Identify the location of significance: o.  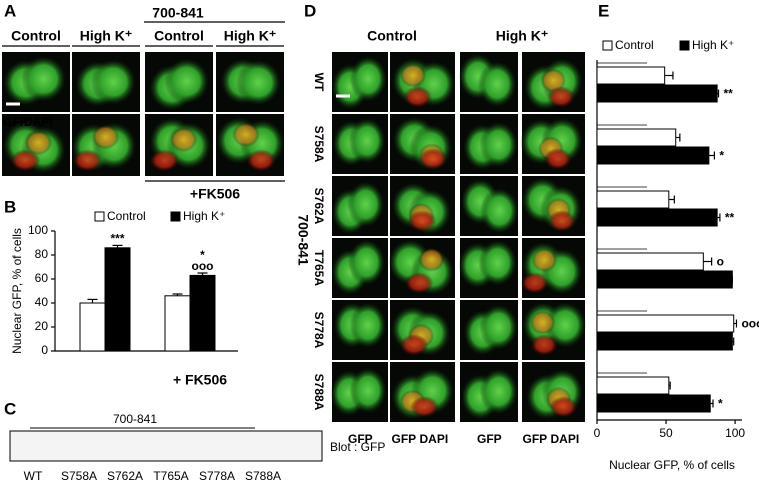
(720, 262).